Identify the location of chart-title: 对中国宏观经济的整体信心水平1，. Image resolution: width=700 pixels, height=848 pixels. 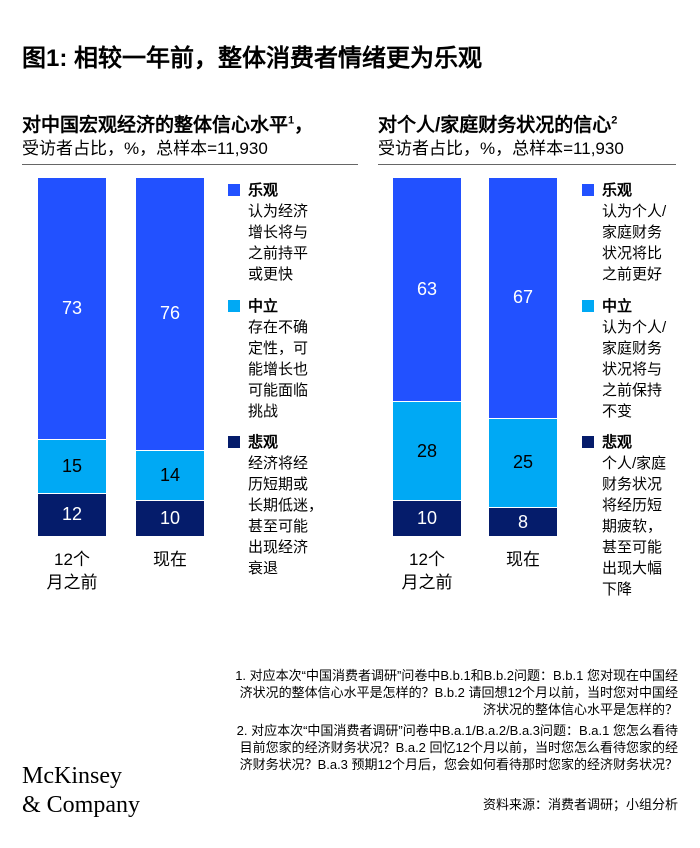
(168, 125).